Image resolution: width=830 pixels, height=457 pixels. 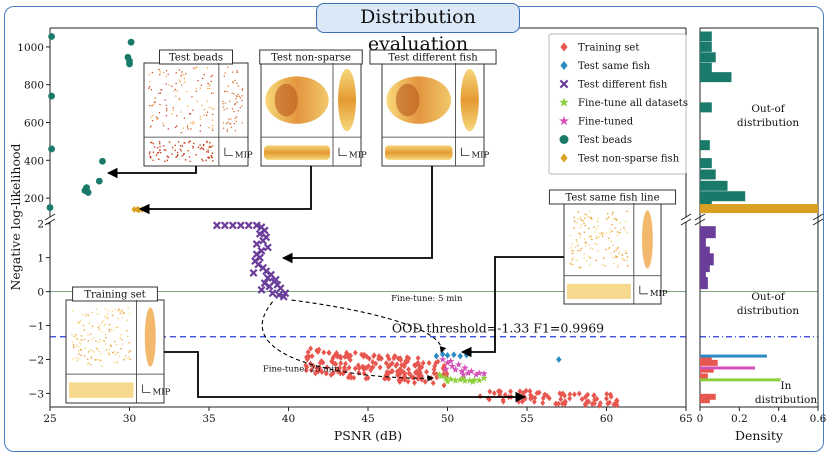 What do you see at coordinates (40, 259) in the screenshot?
I see `lower-y-tick-label: 1` at bounding box center [40, 259].